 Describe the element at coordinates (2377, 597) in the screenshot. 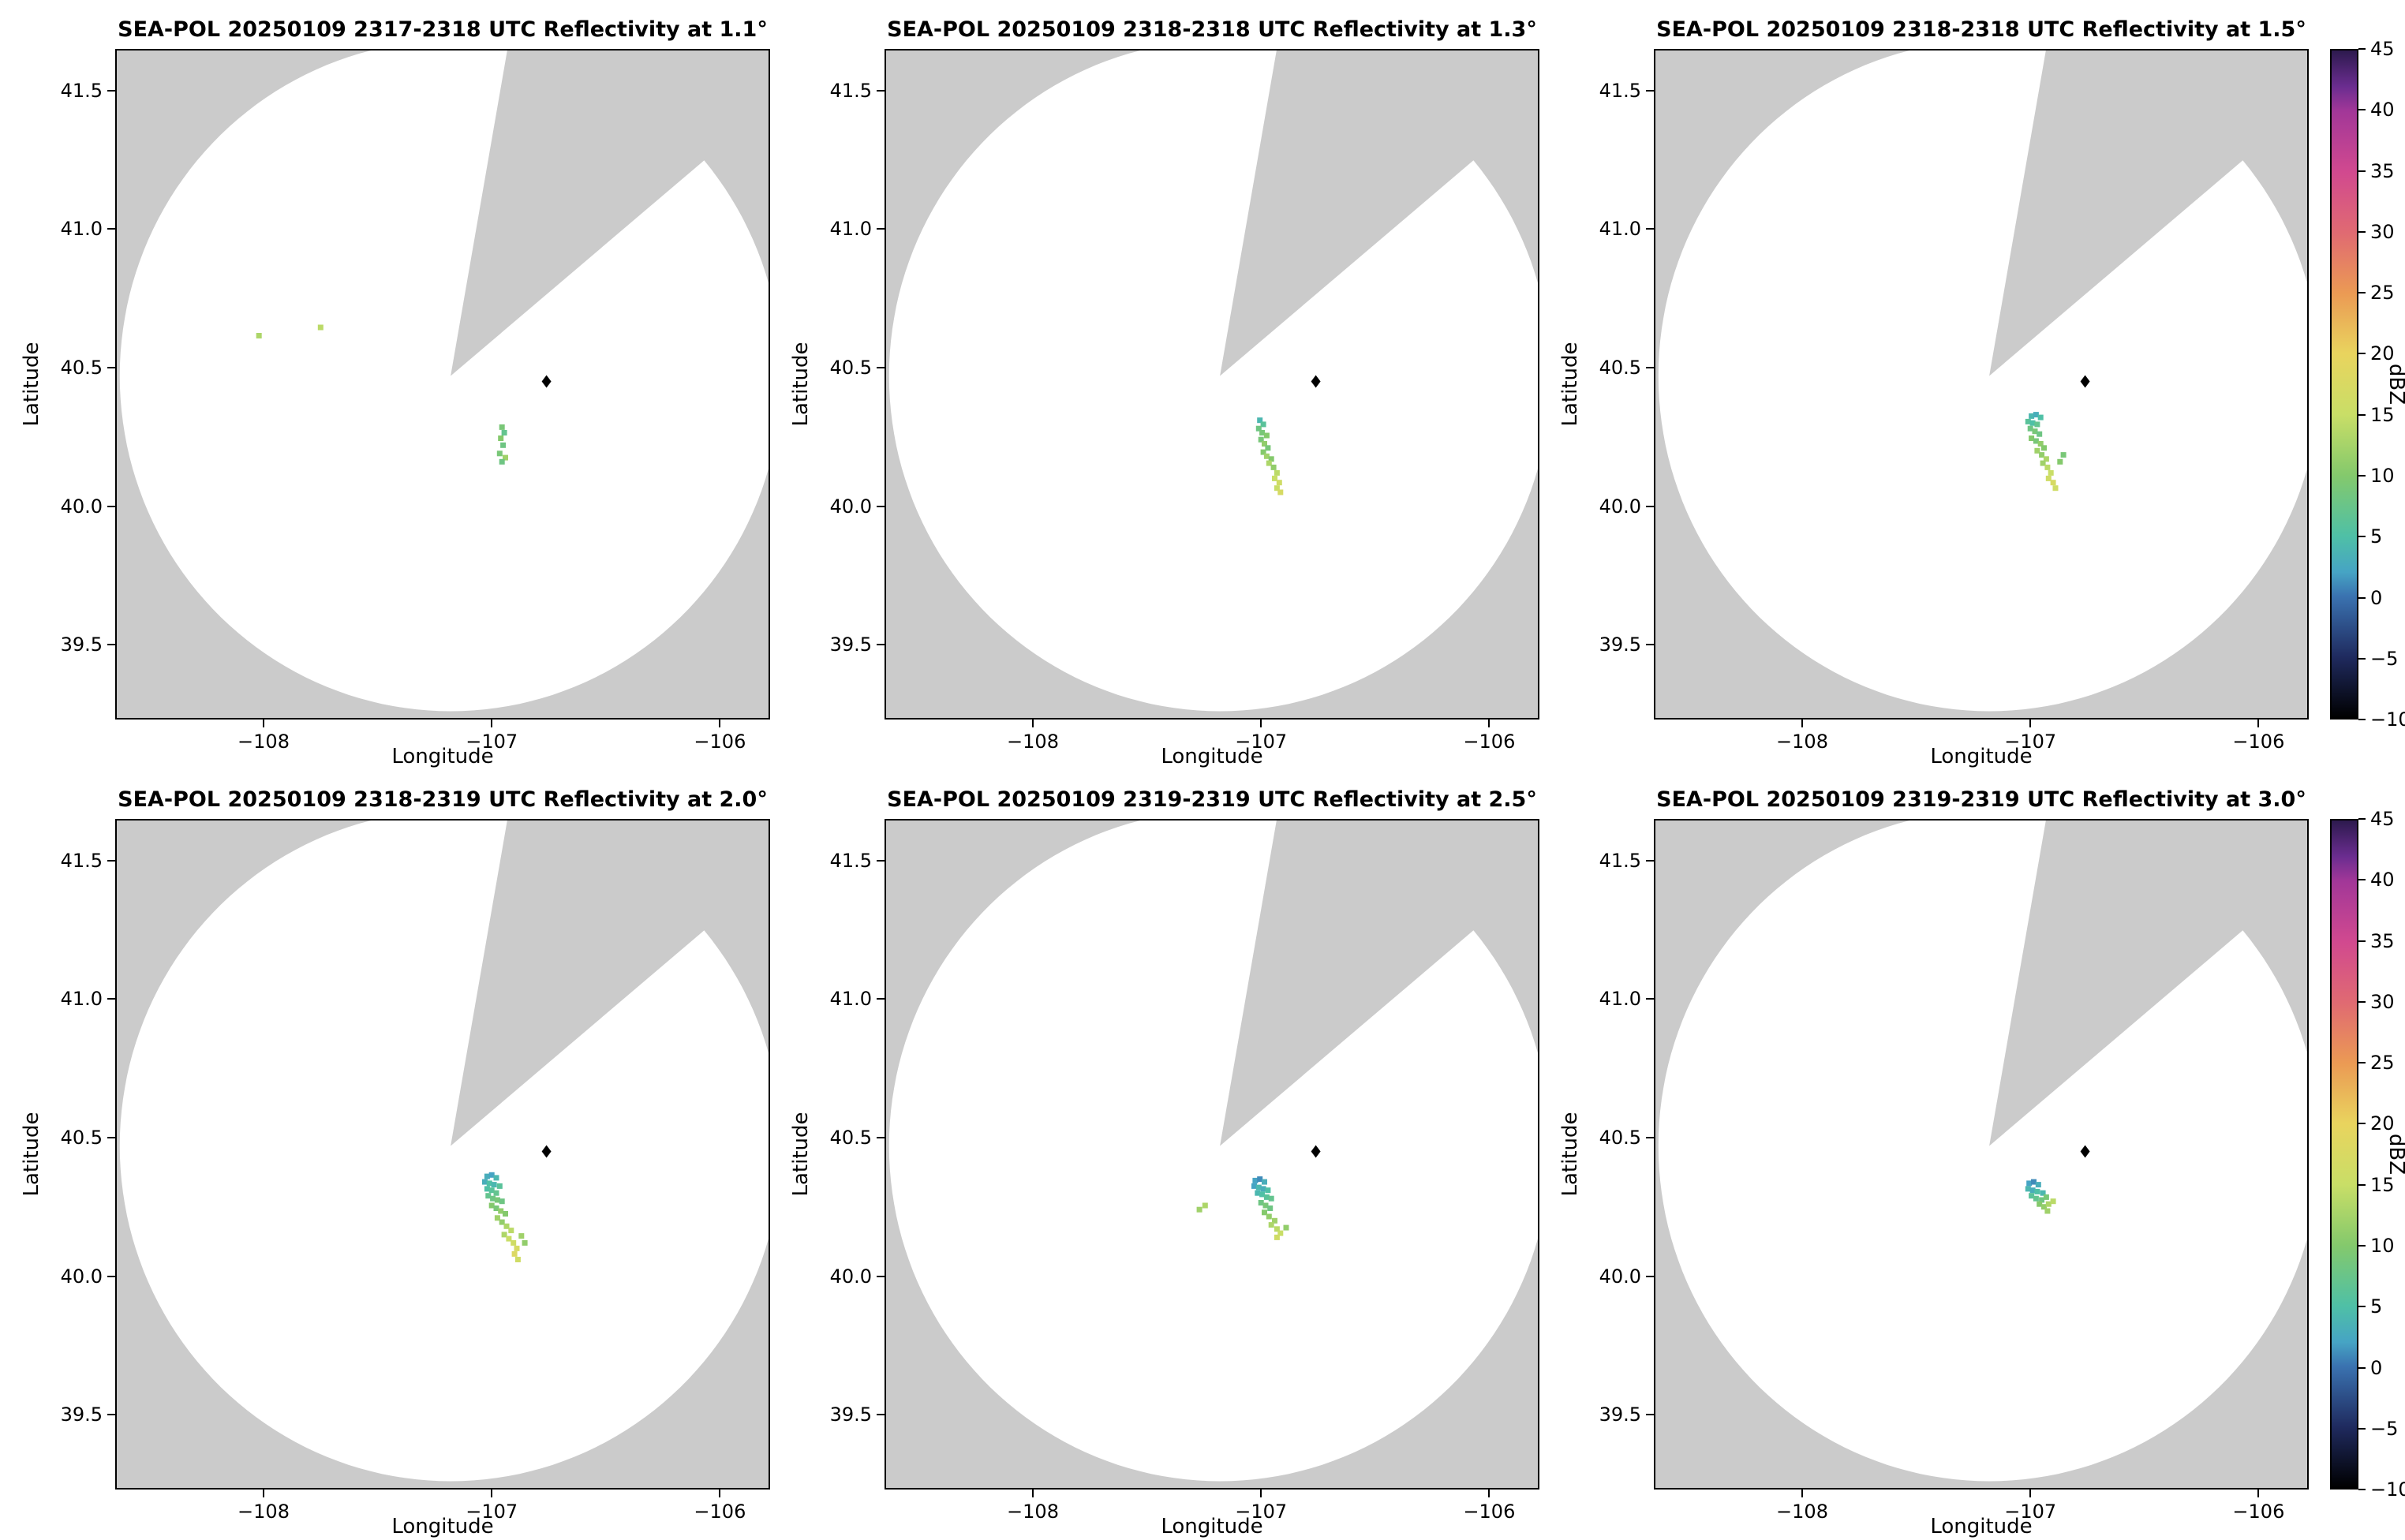

I see `colorbar-tick-label: 0` at that location.